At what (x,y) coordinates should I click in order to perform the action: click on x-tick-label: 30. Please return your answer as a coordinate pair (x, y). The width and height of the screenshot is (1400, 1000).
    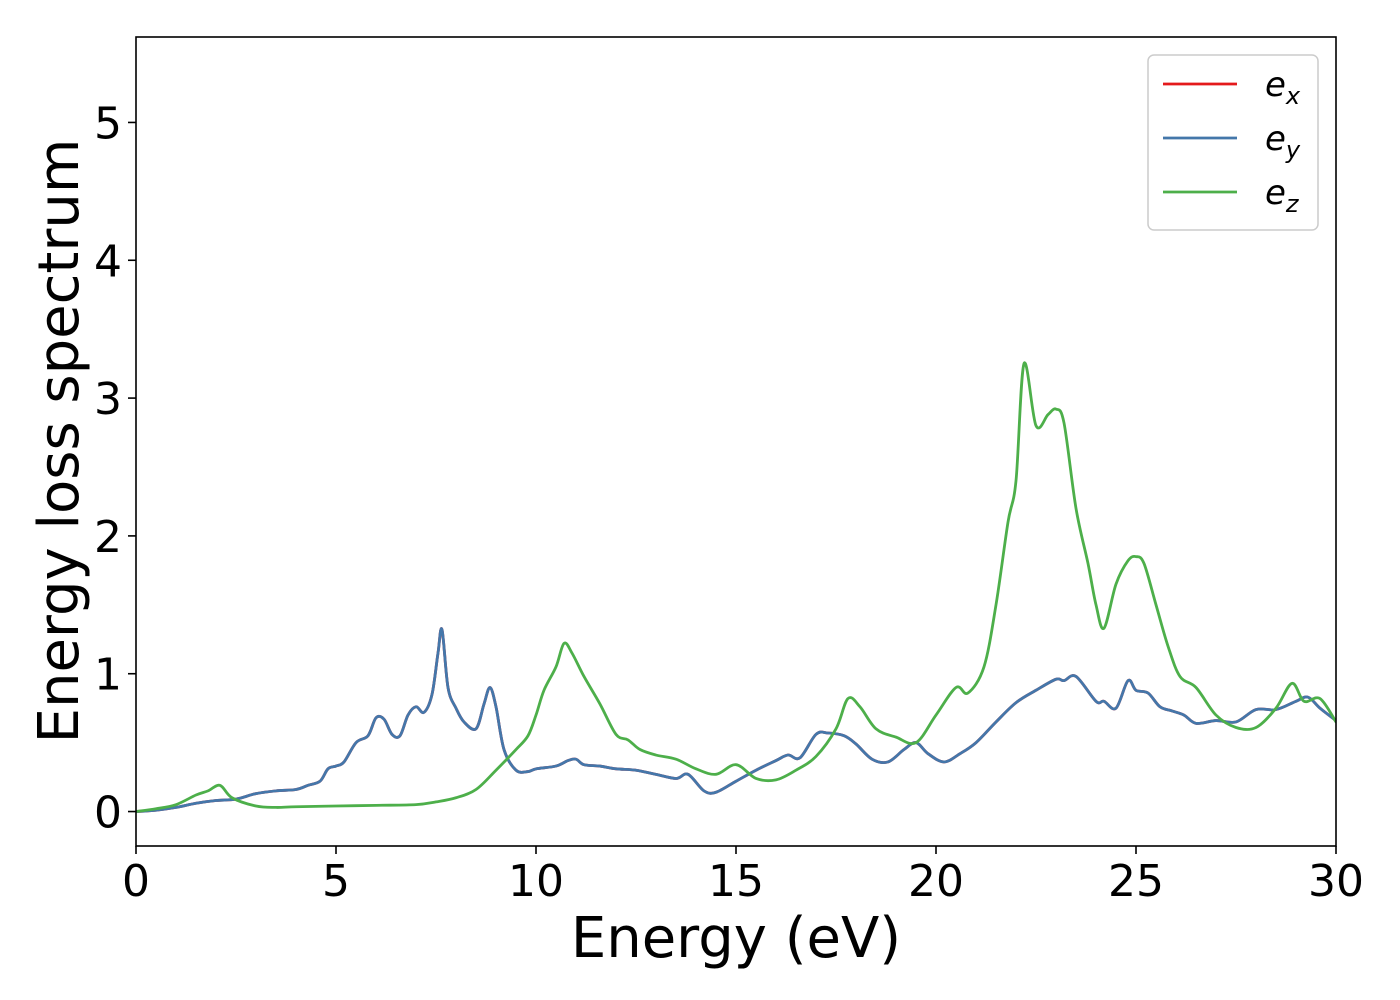
    Looking at the image, I should click on (1336, 881).